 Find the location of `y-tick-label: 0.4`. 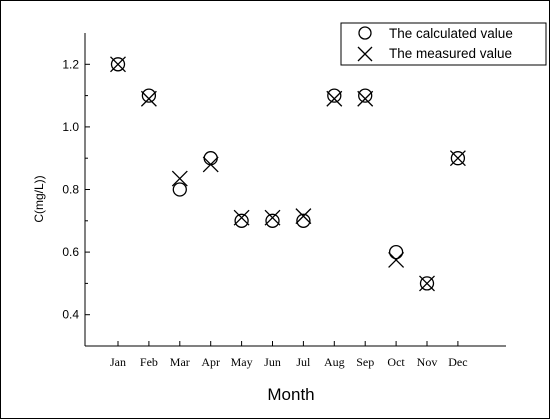

y-tick-label: 0.4 is located at coordinates (70, 315).